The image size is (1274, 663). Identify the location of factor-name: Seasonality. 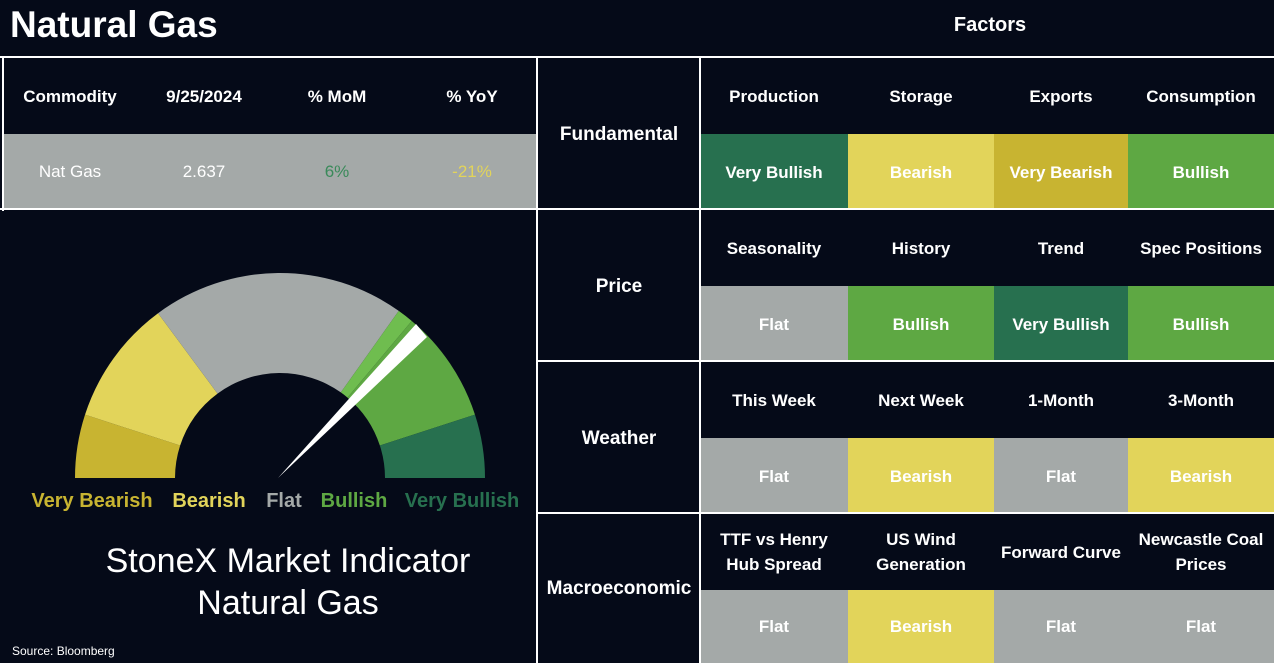
(774, 248).